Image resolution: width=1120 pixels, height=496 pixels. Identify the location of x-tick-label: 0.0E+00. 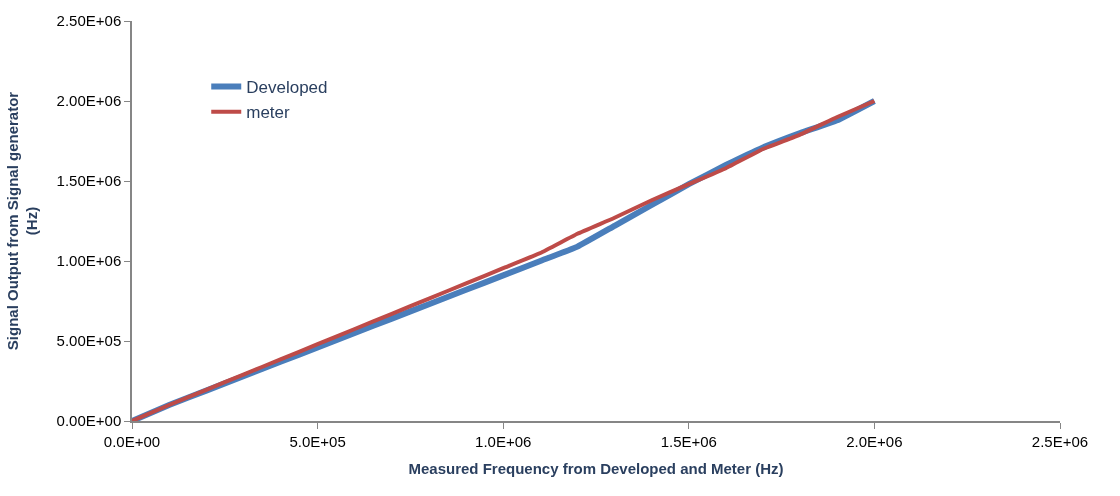
(132, 441).